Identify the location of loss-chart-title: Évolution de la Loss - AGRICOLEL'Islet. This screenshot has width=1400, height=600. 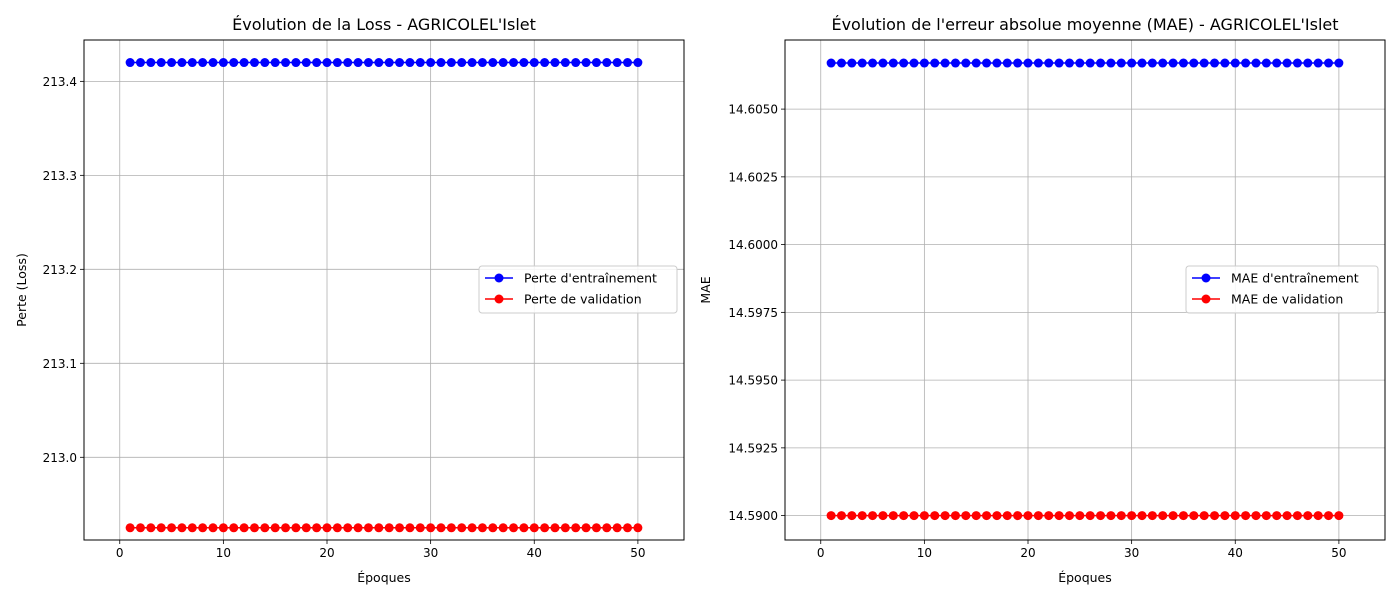
(384, 24).